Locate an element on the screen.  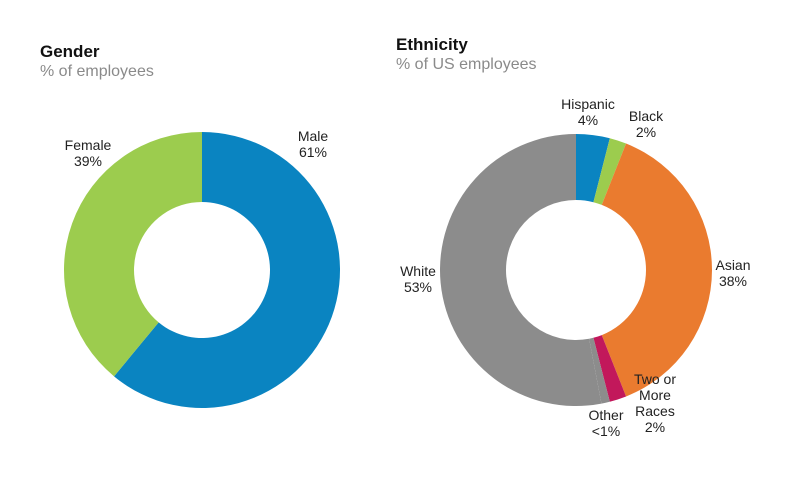
ethnicity-slice-asian is located at coordinates (656, 270).